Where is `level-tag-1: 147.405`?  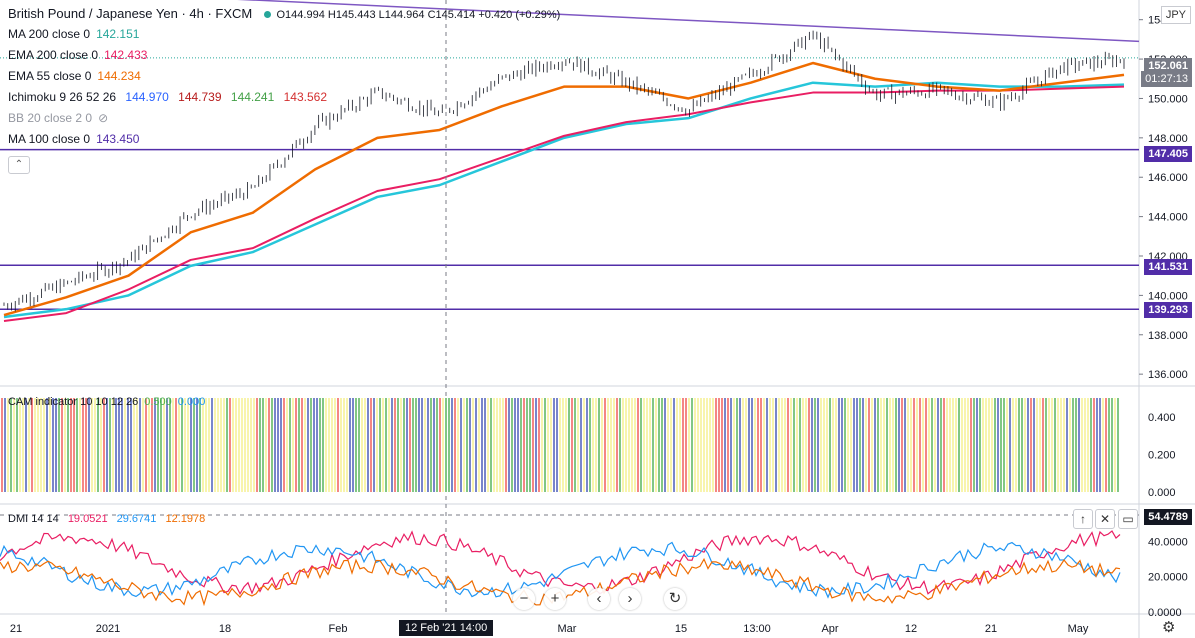
level-tag-1: 147.405 is located at coordinates (1168, 154).